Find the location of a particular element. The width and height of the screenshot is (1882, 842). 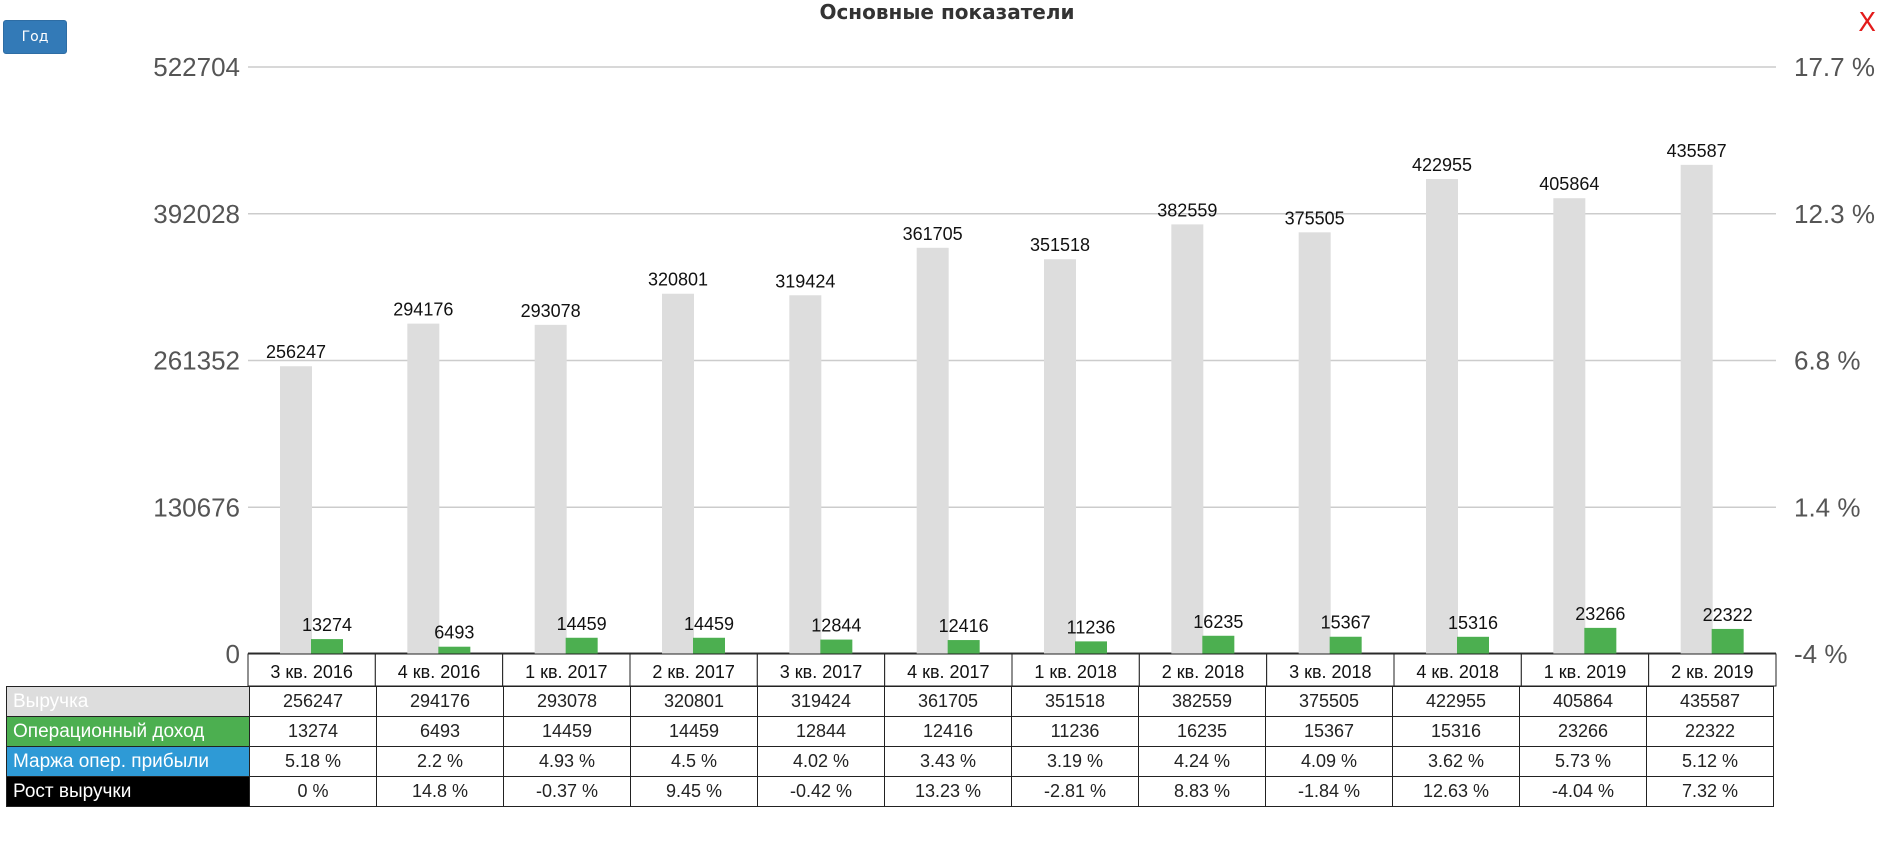

y-tick-label: 522704 is located at coordinates (196, 67).